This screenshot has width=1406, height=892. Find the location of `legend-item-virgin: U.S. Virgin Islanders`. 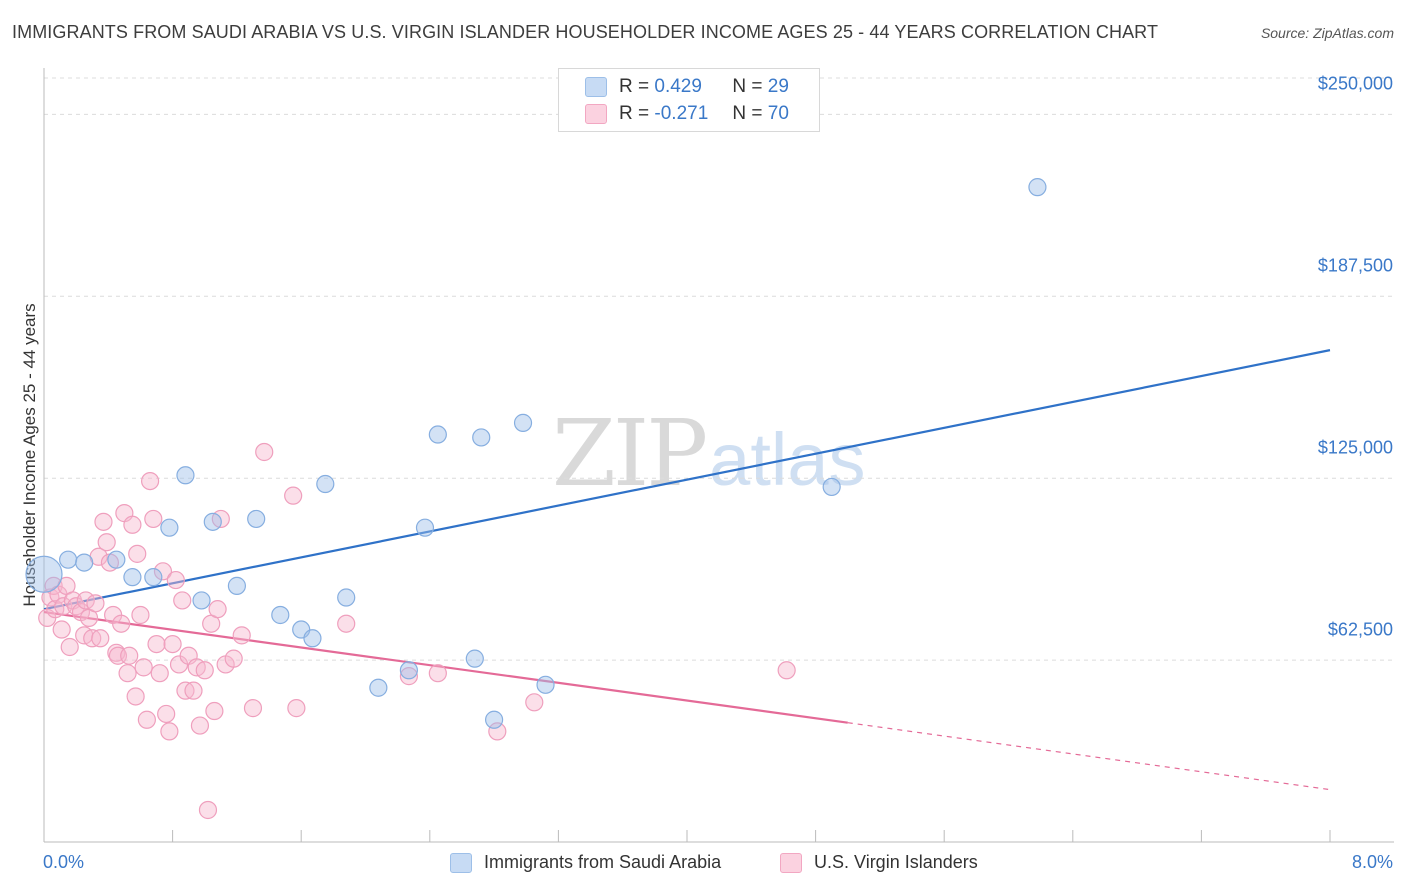

legend-item-virgin: U.S. Virgin Islanders is located at coordinates (879, 862).